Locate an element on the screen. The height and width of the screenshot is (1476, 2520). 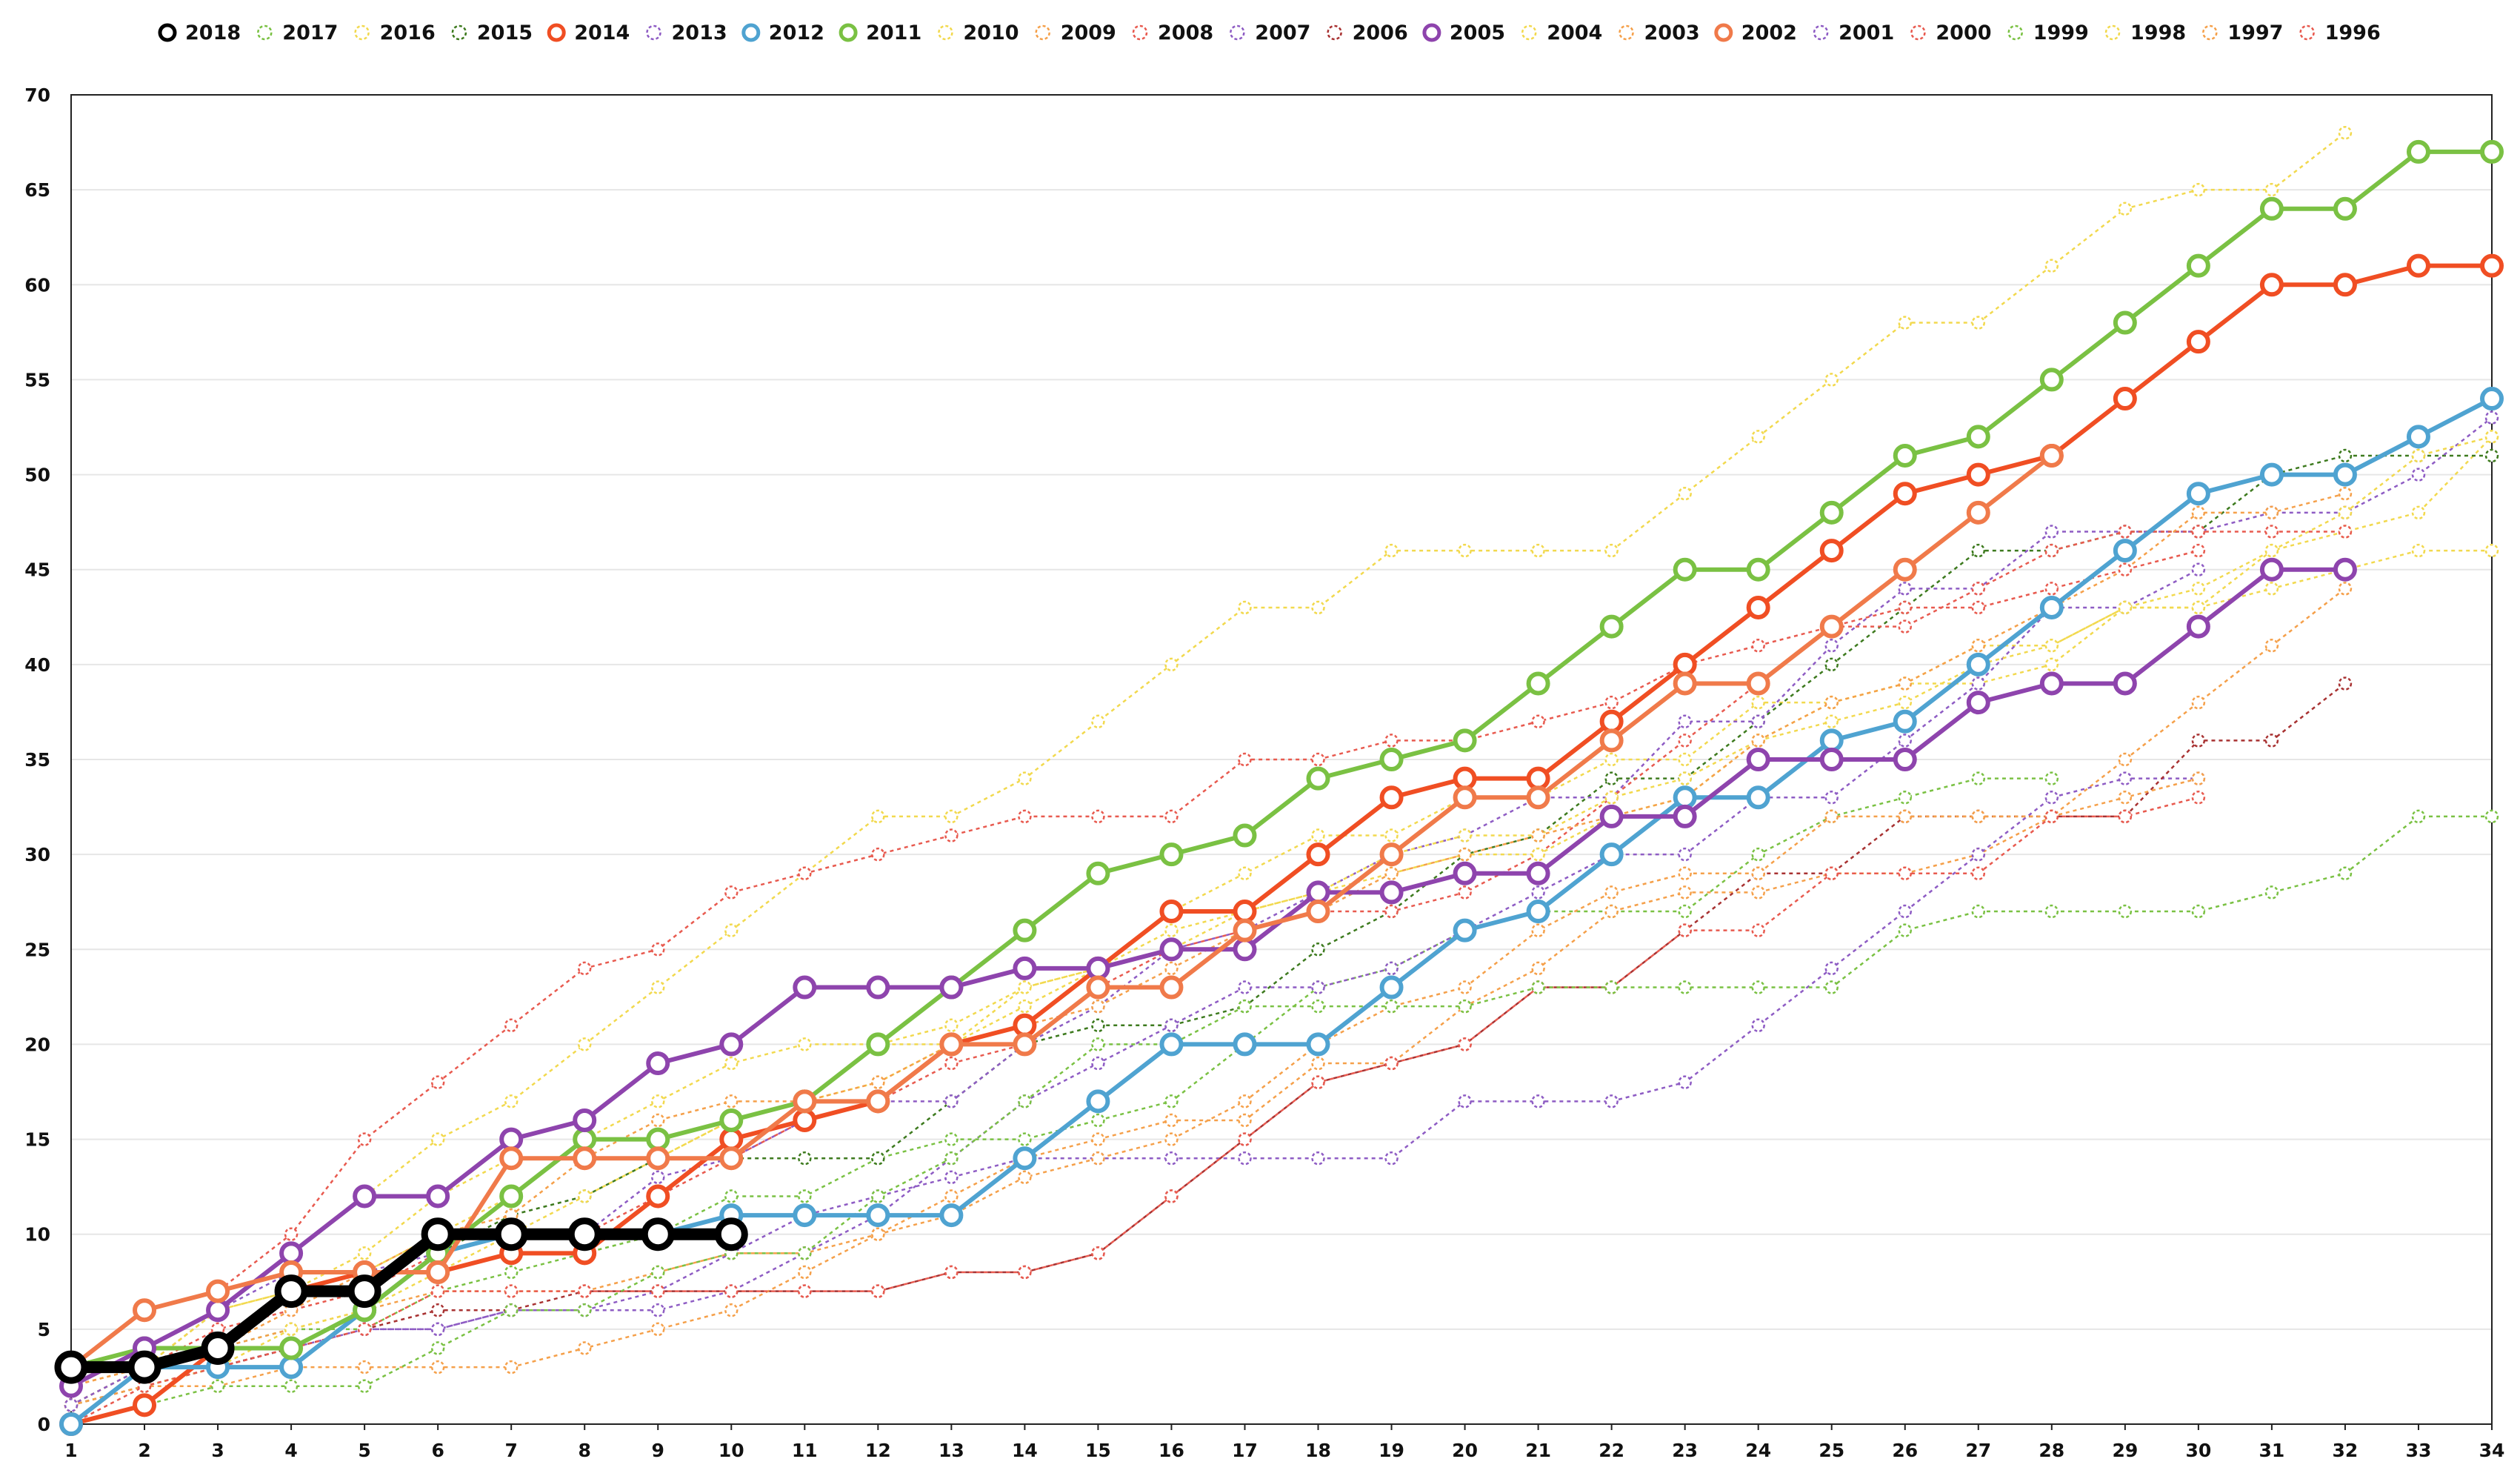
legend-item-2007: 2007 is located at coordinates (1270, 32).